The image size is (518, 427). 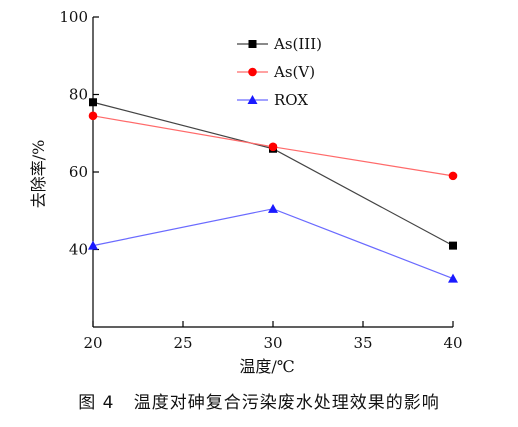 I want to click on series-line-rox, so click(x=273, y=244).